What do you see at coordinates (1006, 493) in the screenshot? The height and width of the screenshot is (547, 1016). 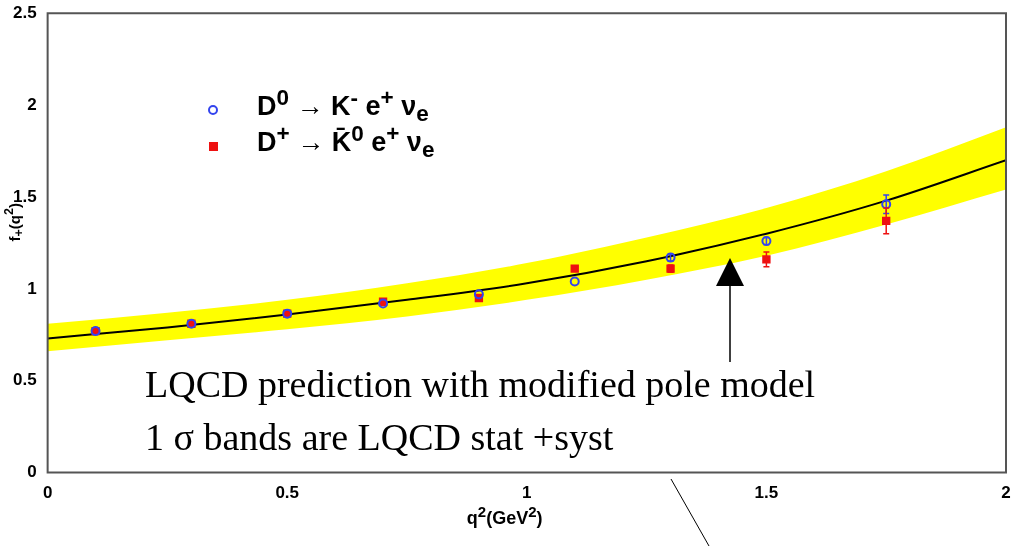 I see `x-tick-label: 2` at bounding box center [1006, 493].